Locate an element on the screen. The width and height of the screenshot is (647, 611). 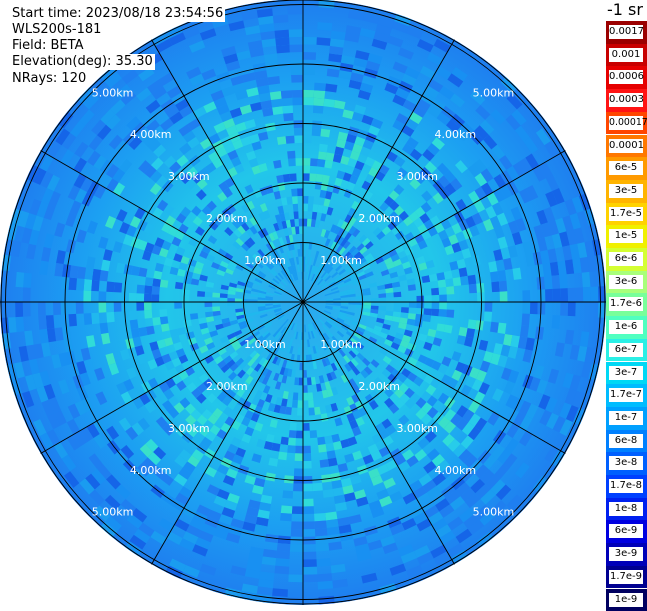
range-ring-label: 1.00km is located at coordinates (265, 344).